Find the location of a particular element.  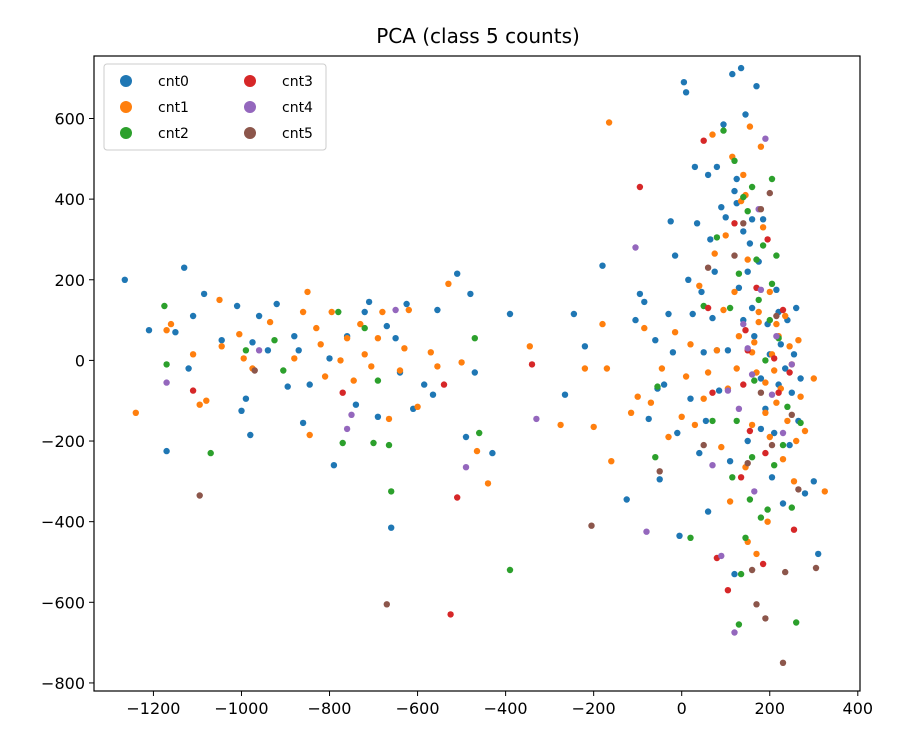

y-tick-label: −400 is located at coordinates (63, 522).